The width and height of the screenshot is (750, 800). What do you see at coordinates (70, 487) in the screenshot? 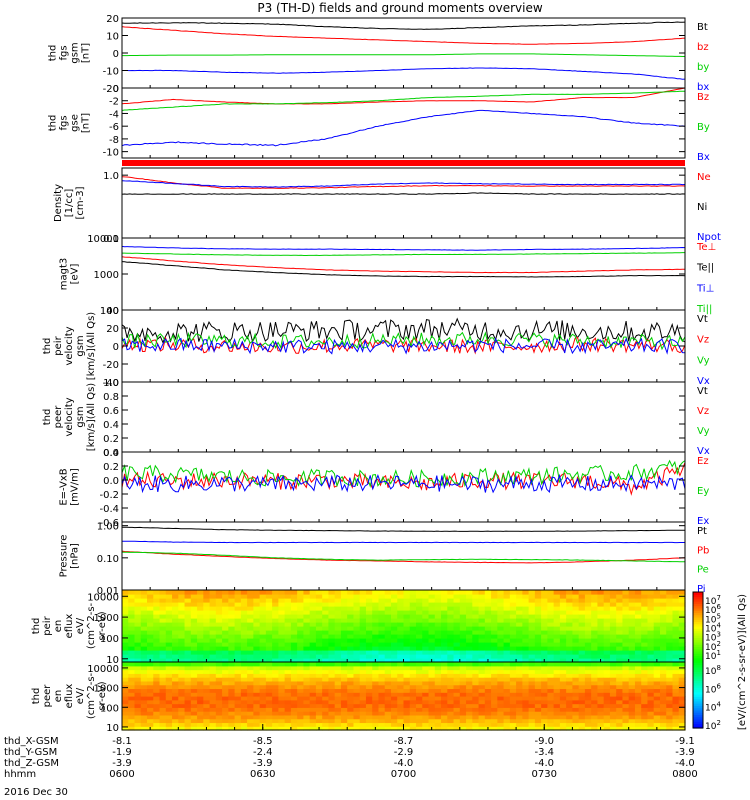
I see `y-axis-label: E=-VxB[mV/m]` at bounding box center [70, 487].